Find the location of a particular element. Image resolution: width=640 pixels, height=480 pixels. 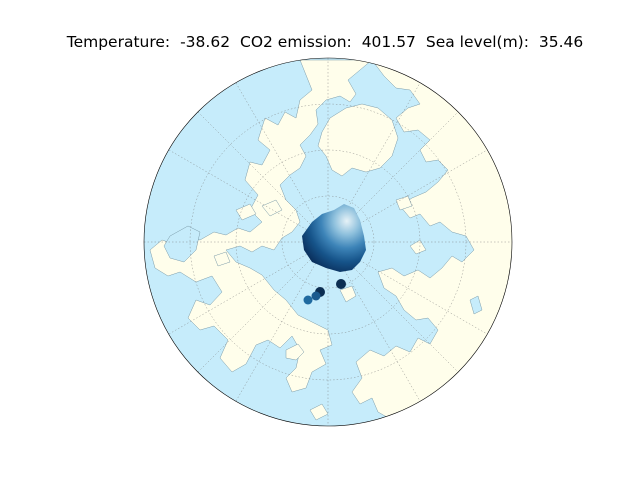

sea-level-label: Sea level(m): is located at coordinates (477, 42).